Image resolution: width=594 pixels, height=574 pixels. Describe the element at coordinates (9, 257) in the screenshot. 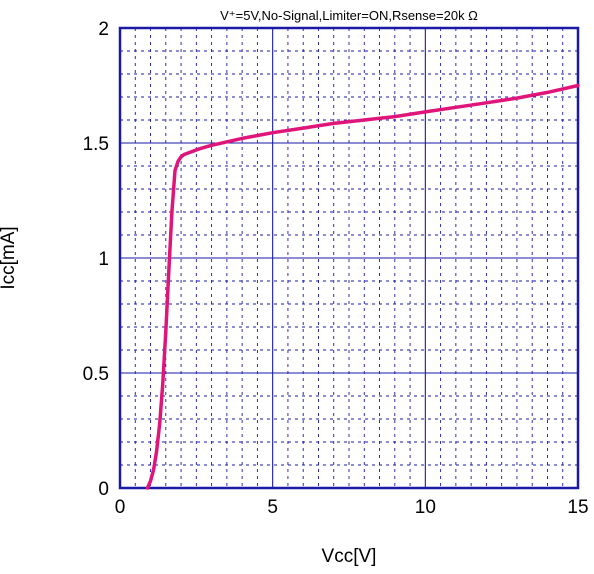

I see `y-axis-title: Icc[mA]` at that location.